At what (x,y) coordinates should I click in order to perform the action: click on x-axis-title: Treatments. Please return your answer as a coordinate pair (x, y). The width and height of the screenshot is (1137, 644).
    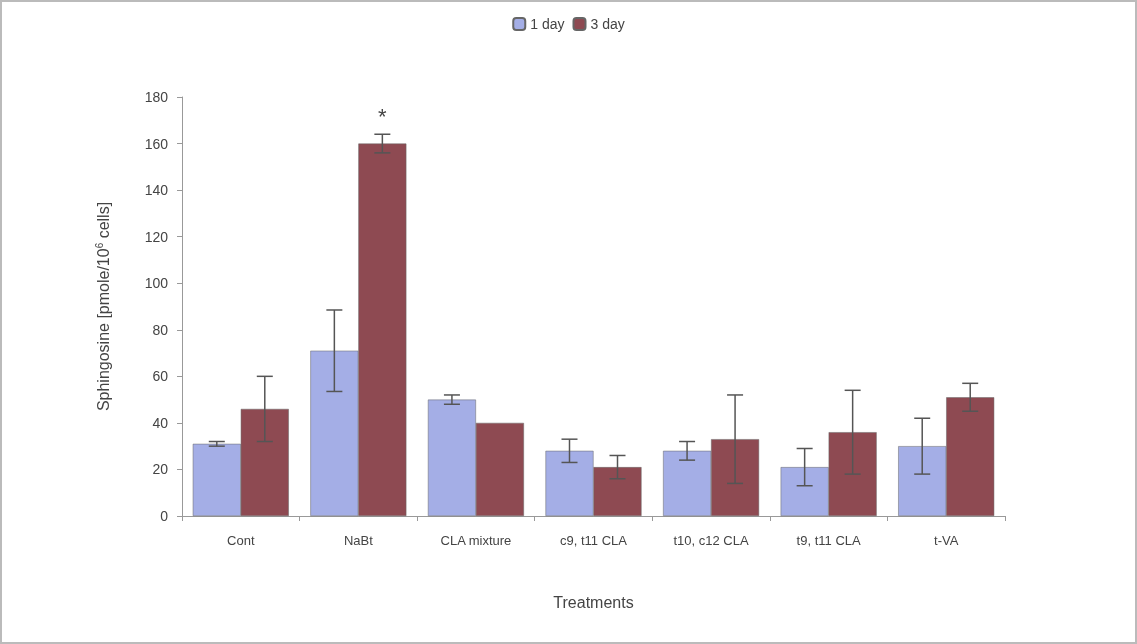
    Looking at the image, I should click on (593, 602).